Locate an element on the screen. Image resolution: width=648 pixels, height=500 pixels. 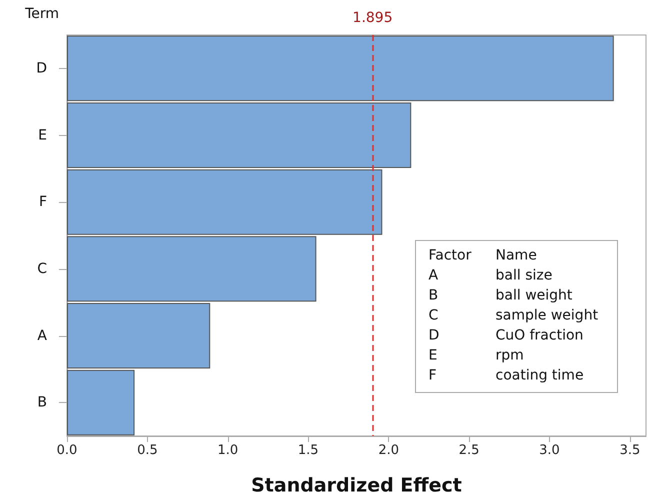
y-tick-label: F is located at coordinates (42, 202).